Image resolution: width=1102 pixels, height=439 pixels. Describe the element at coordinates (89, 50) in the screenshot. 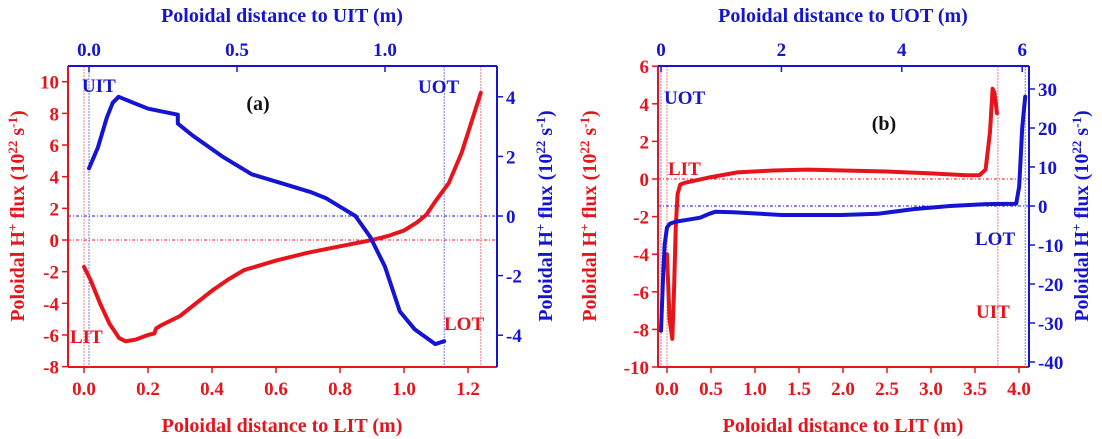

I see `panel-a-xtick-top-label: 0.0` at that location.